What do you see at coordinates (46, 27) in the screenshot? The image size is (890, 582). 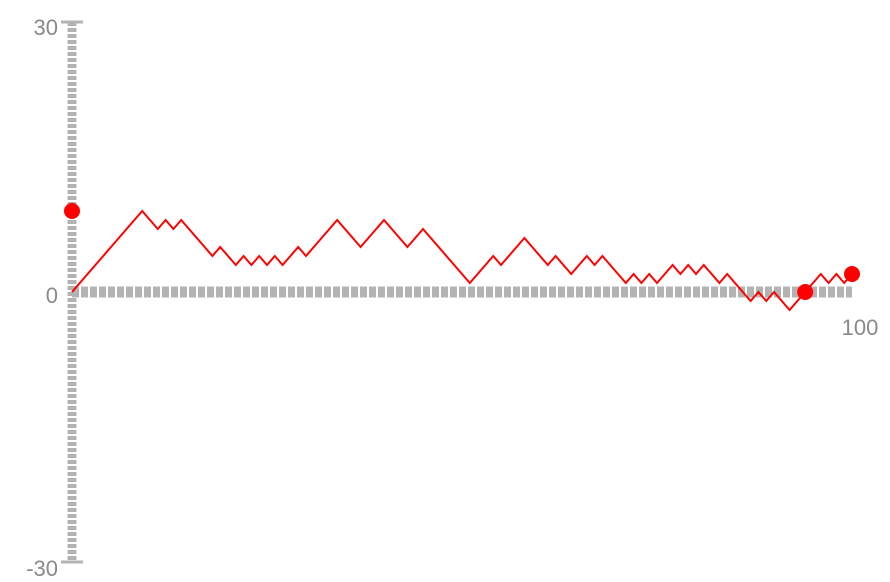 I see `y-tick-label-top: 30` at bounding box center [46, 27].